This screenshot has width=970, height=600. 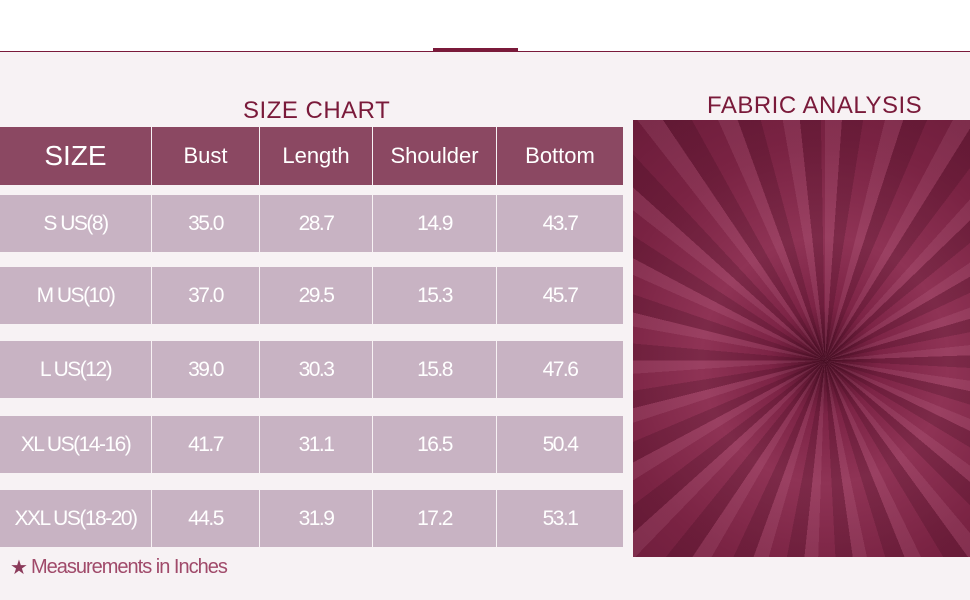 What do you see at coordinates (485, 25) in the screenshot?
I see `top-band` at bounding box center [485, 25].